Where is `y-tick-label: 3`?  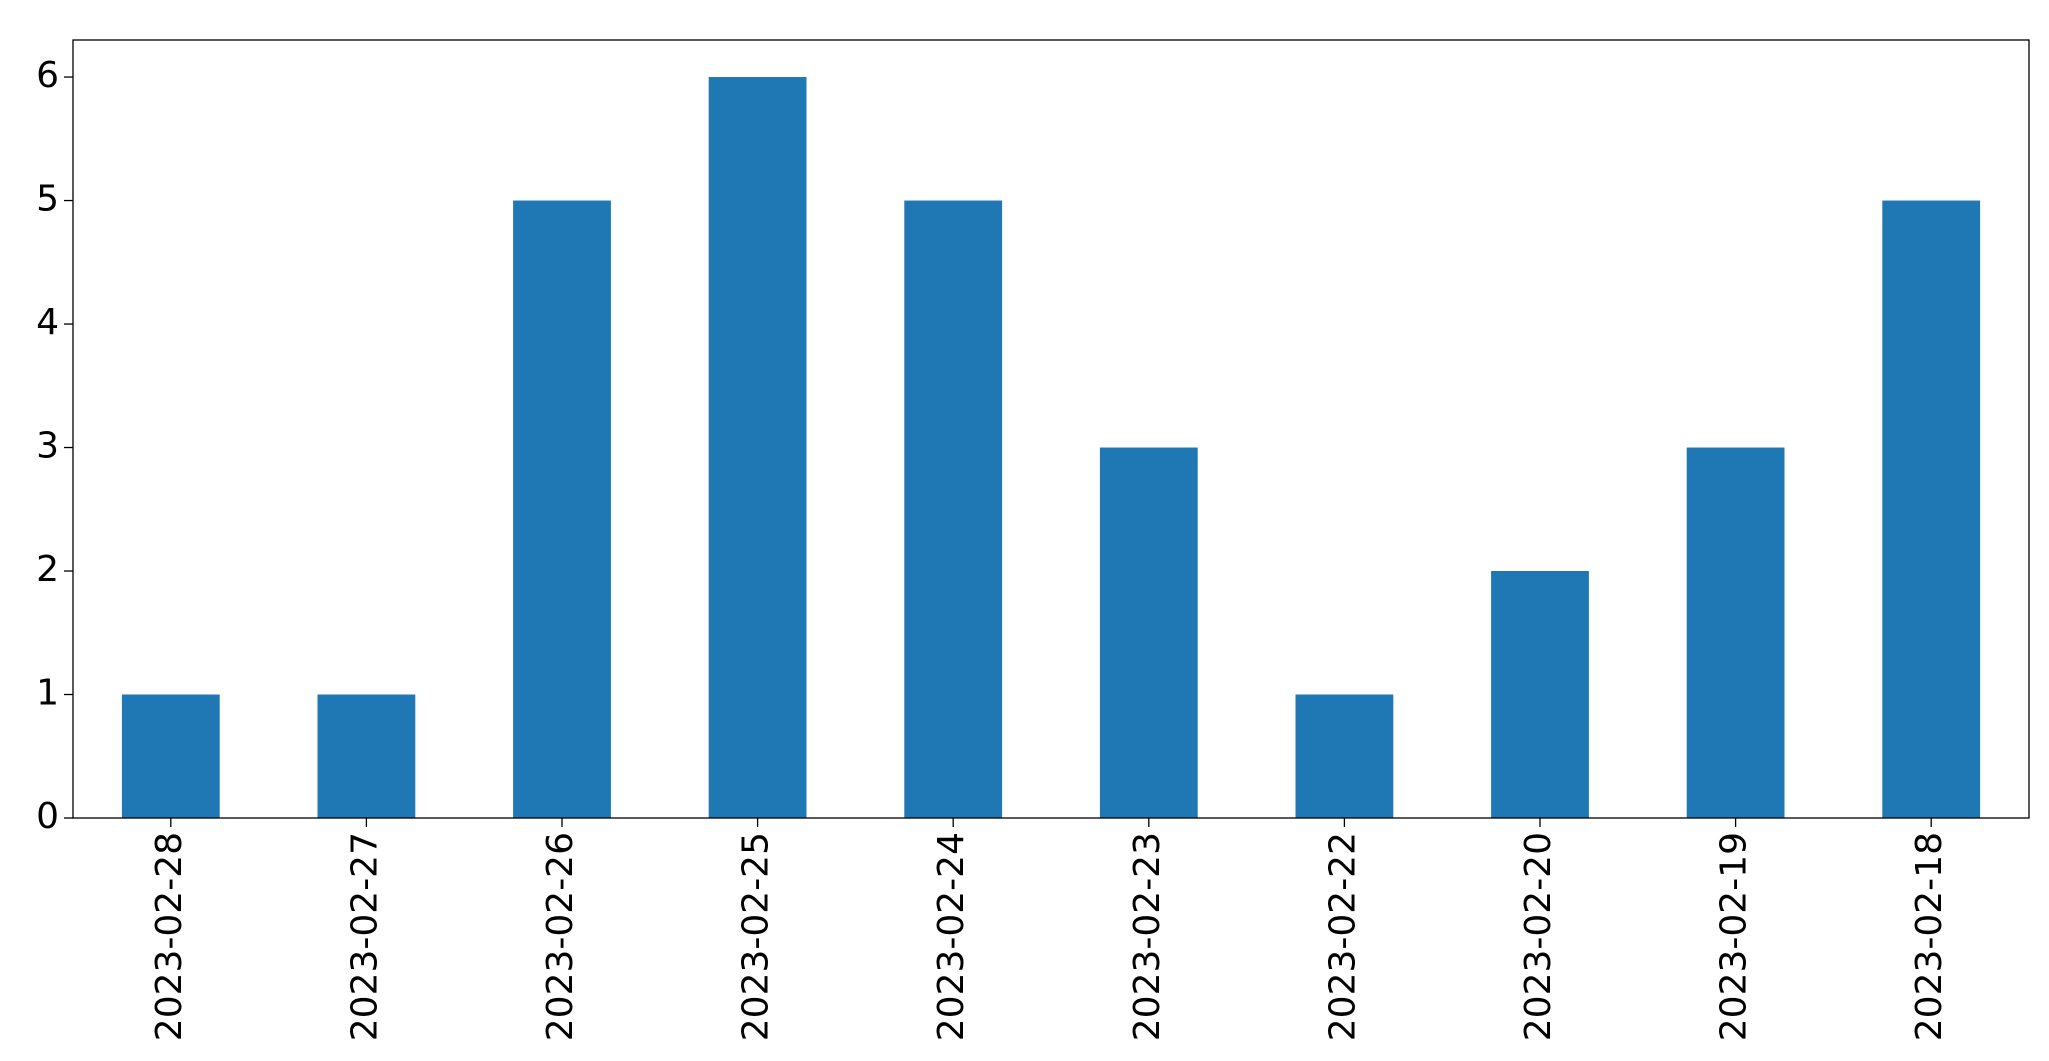 y-tick-label: 3 is located at coordinates (47, 446).